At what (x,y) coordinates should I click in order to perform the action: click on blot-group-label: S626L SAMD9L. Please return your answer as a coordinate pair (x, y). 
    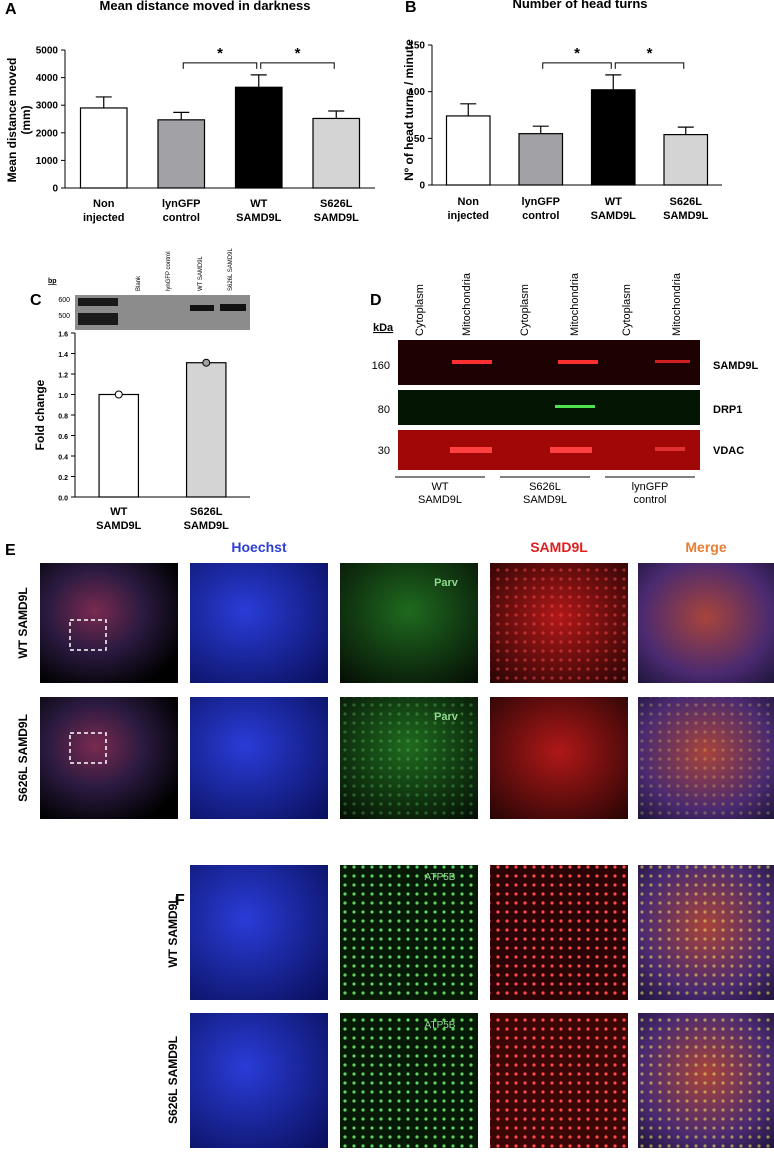
    Looking at the image, I should click on (545, 493).